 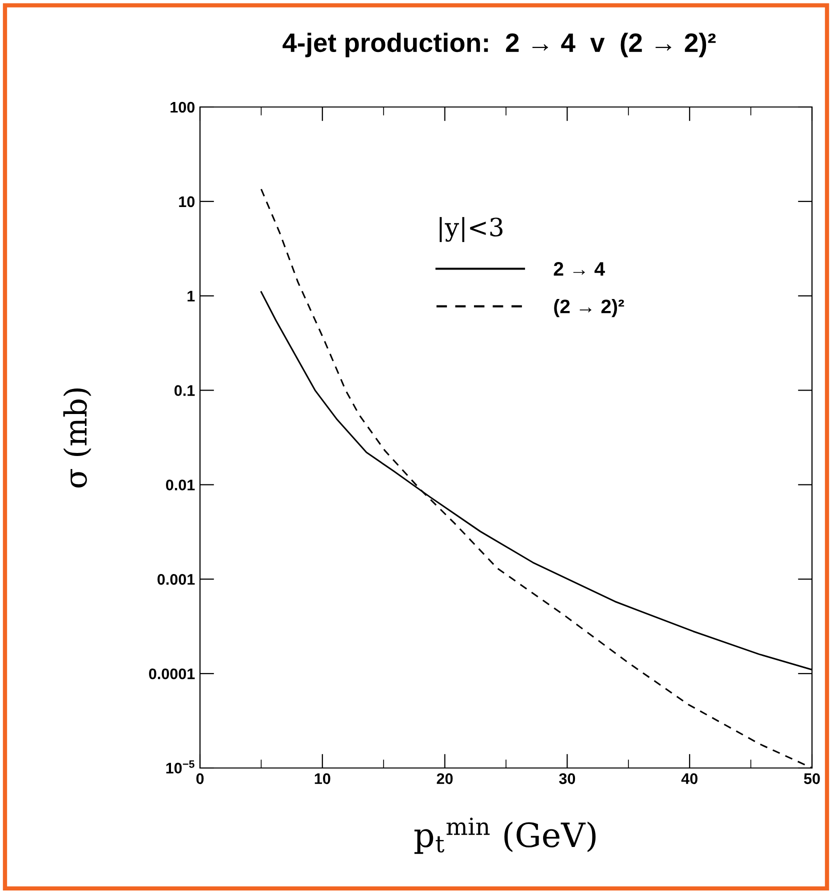 I want to click on x-tick-label: 30, so click(x=567, y=778).